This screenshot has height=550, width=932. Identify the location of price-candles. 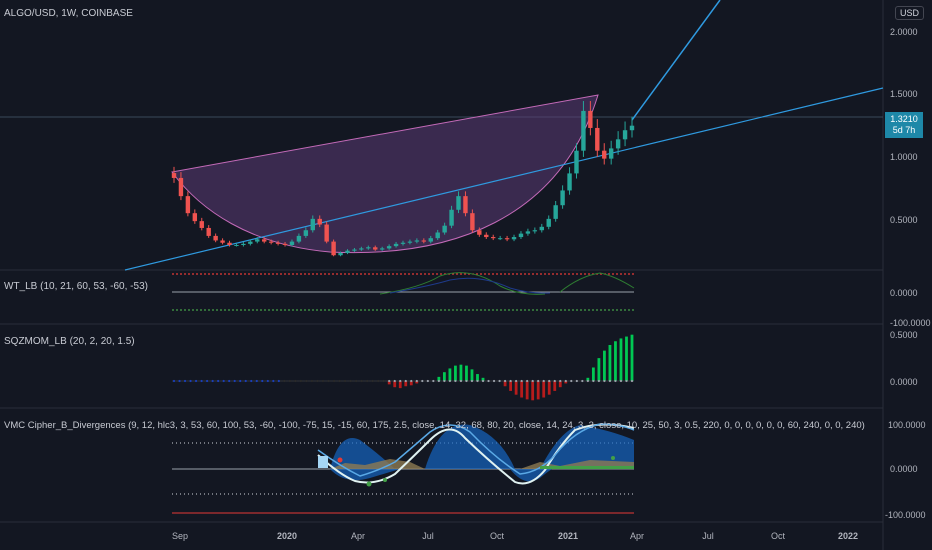
(403, 179).